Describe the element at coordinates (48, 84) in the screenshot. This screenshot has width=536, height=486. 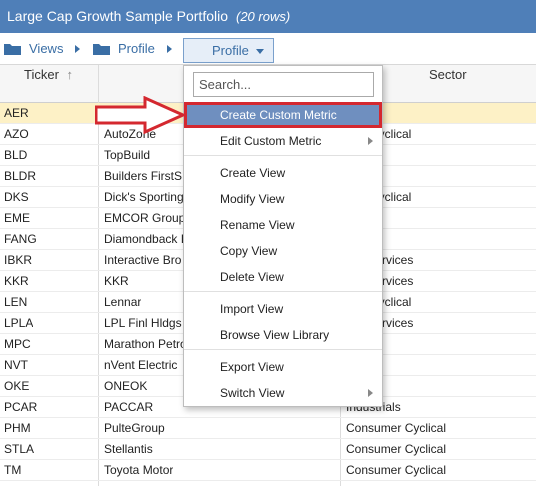
I see `column-header-ticker: Ticker ↑` at that location.